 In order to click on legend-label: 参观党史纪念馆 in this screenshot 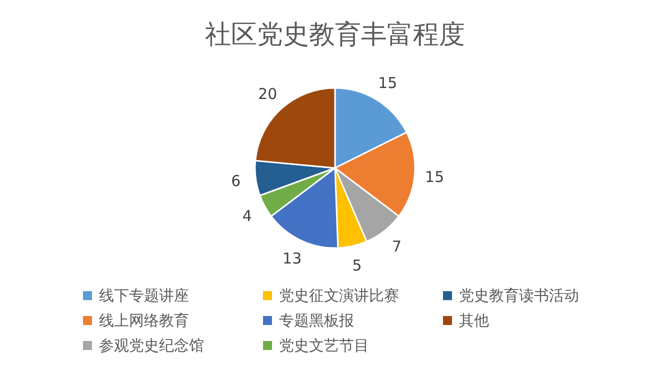, I will do `click(151, 345)`.